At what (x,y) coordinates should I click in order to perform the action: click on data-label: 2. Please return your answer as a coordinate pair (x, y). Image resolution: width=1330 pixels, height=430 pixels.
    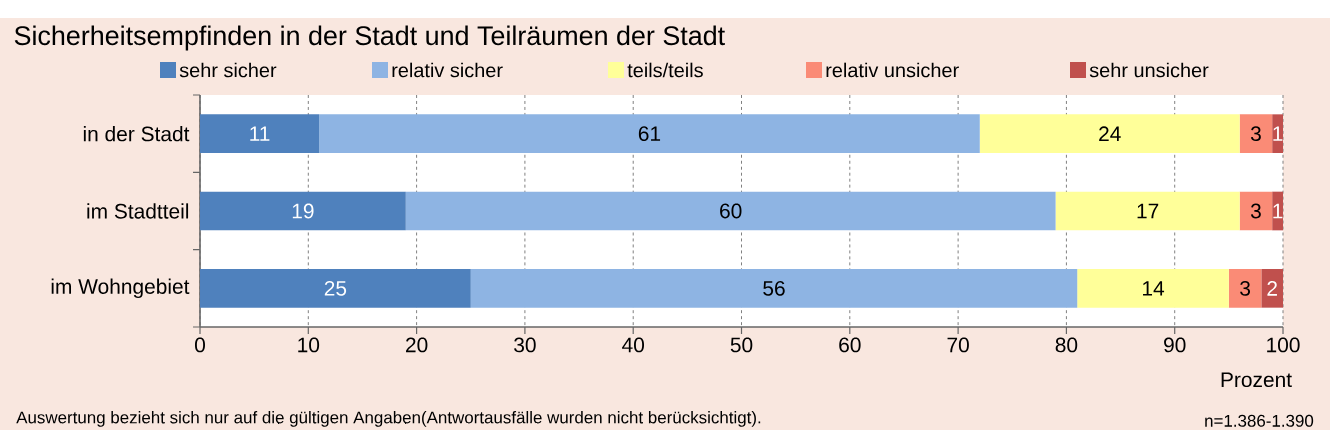
    Looking at the image, I should click on (1272, 288).